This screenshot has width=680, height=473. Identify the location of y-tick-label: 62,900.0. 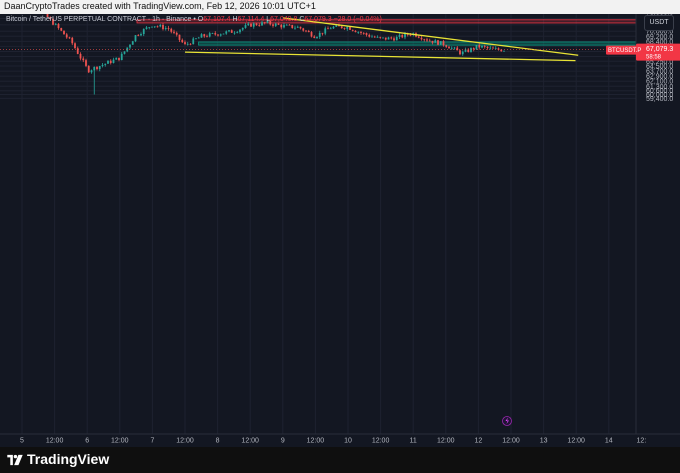
(659, 77).